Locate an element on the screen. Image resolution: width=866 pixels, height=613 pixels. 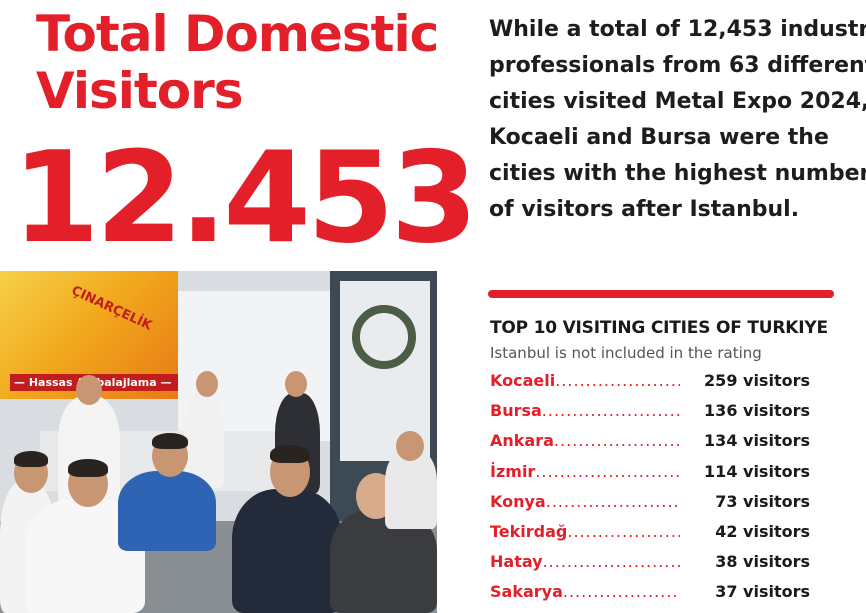
title-line-1: Total Domestic is located at coordinates (237, 34).